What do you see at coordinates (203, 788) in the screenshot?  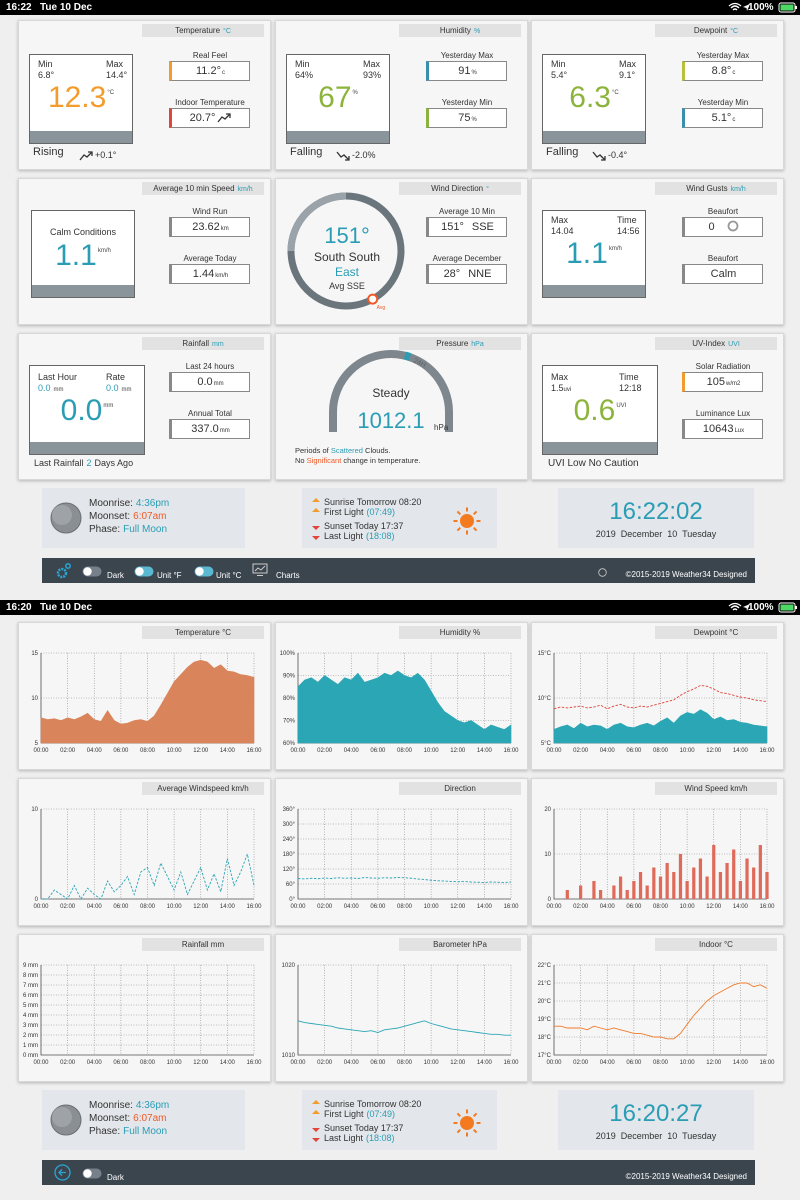 I see `panel-title: Average Windspeed km/h` at bounding box center [203, 788].